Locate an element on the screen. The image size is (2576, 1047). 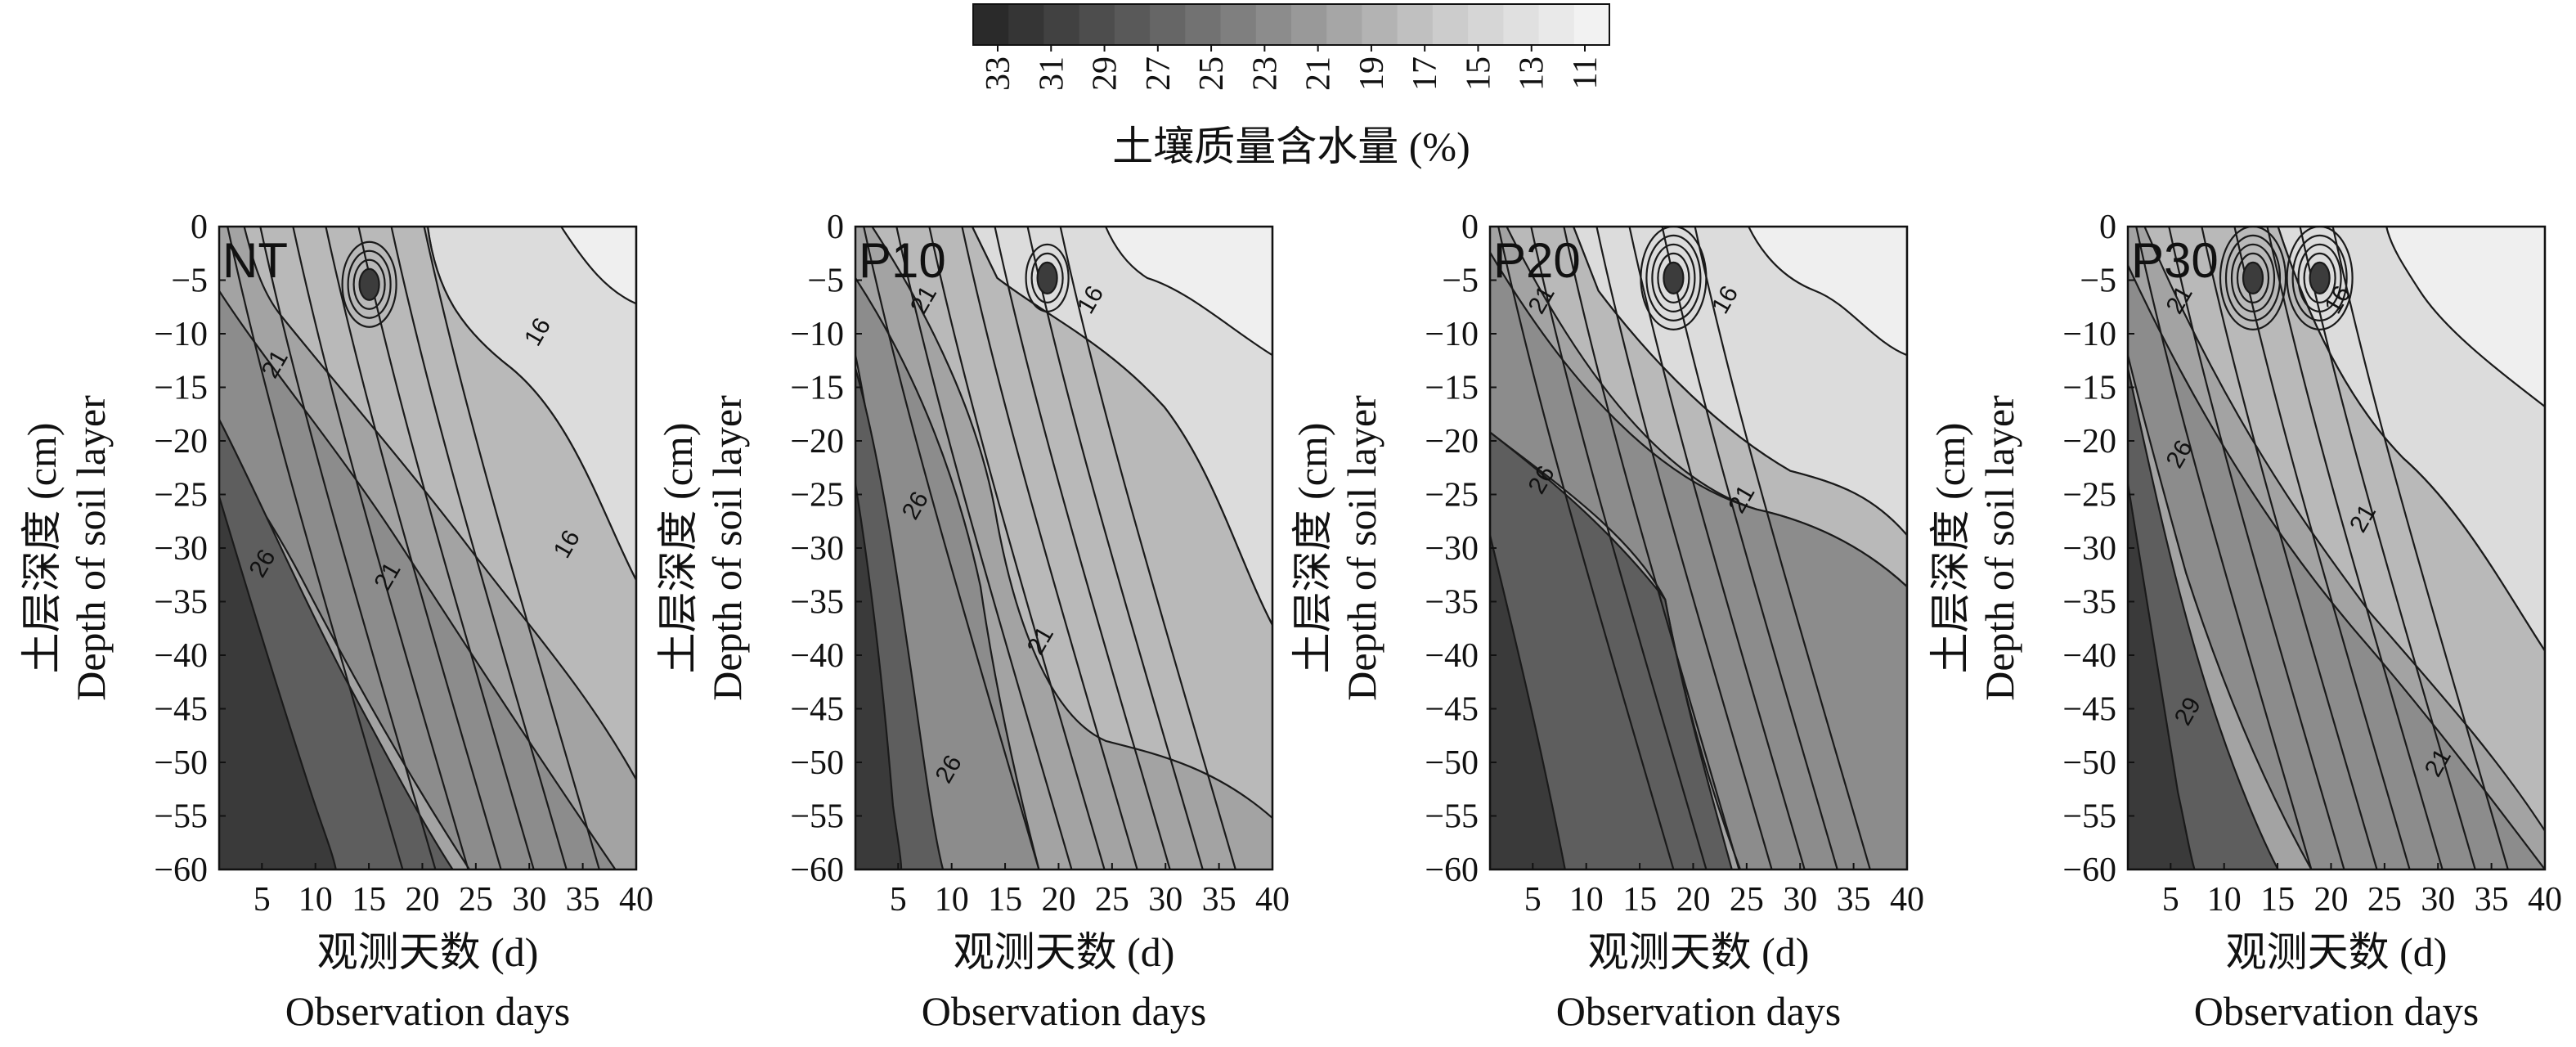
y-tick-label: 0 is located at coordinates (2107, 227).